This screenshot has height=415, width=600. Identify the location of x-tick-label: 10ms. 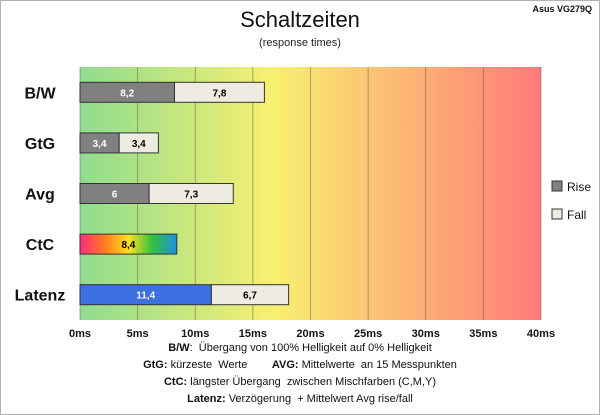
(195, 334).